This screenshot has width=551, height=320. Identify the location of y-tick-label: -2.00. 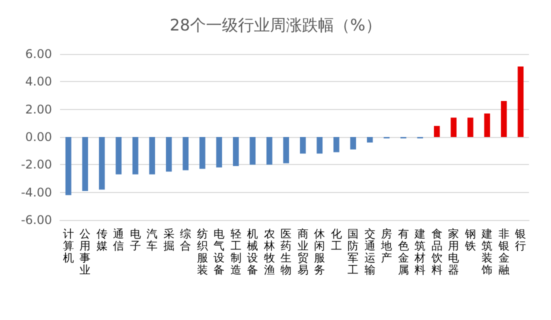
(36, 165).